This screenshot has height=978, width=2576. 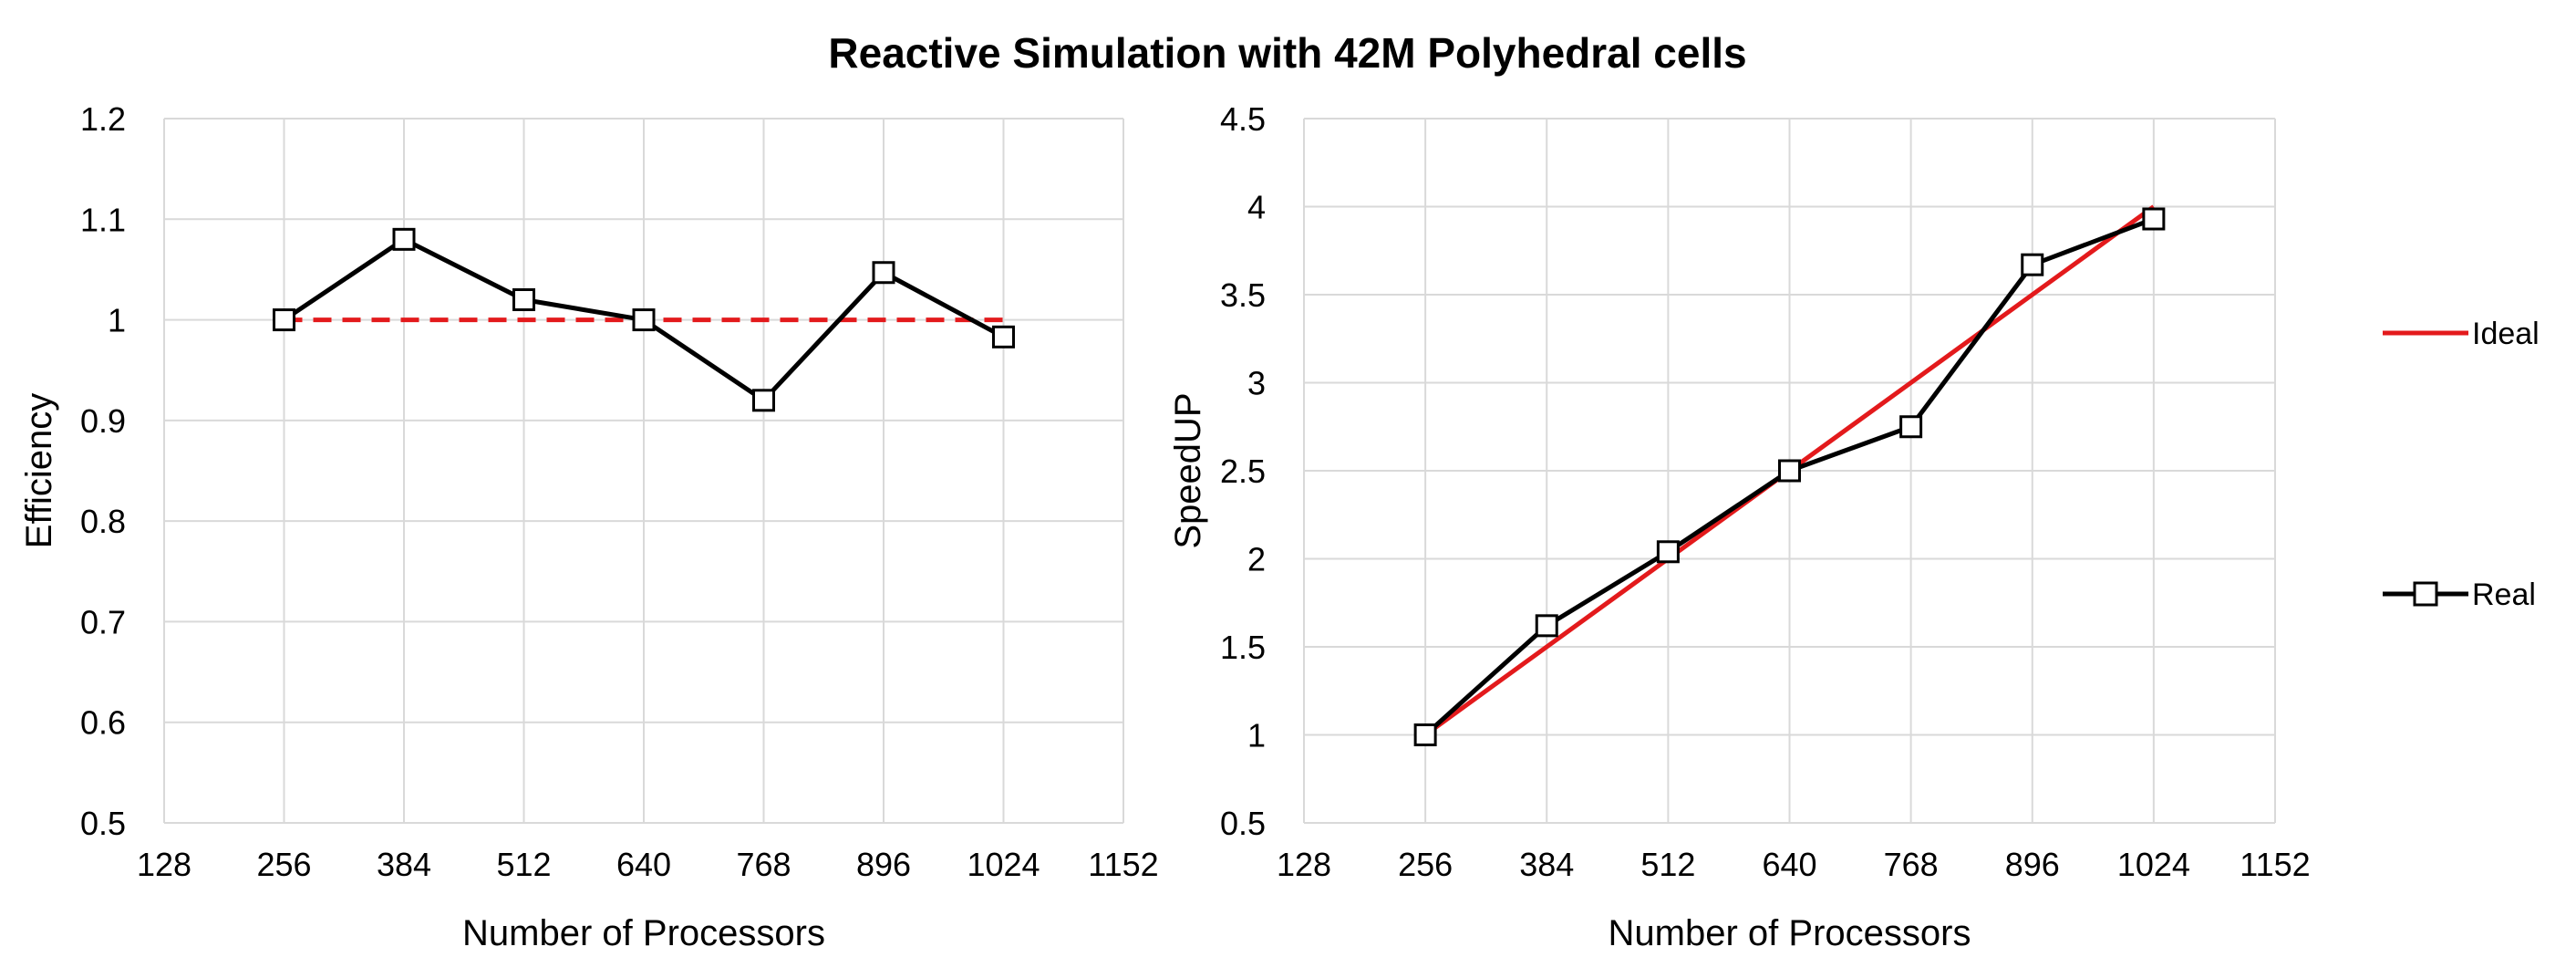 What do you see at coordinates (1256, 383) in the screenshot?
I see `speedup-ytick-label: 3` at bounding box center [1256, 383].